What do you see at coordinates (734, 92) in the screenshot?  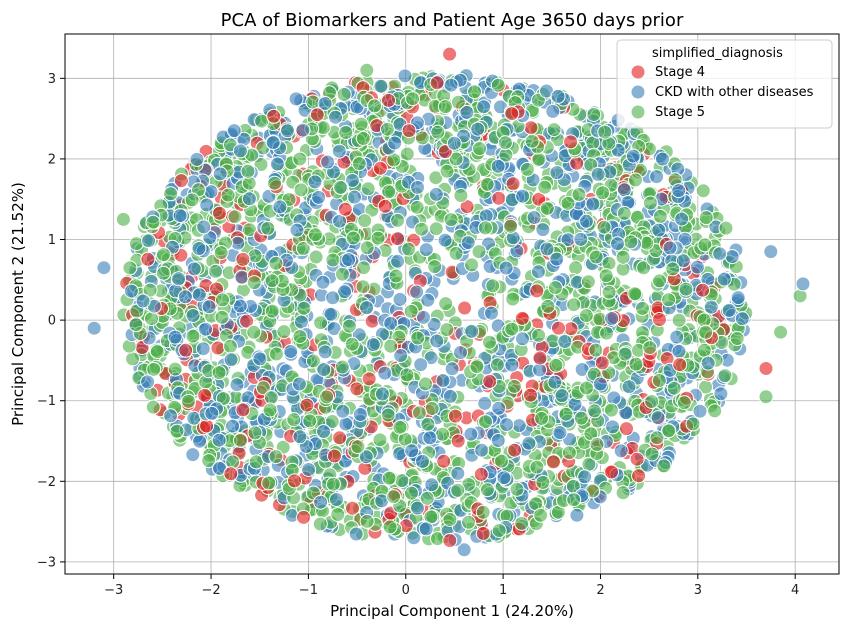 I see `legend-entry-label: CKD with other diseases` at bounding box center [734, 92].